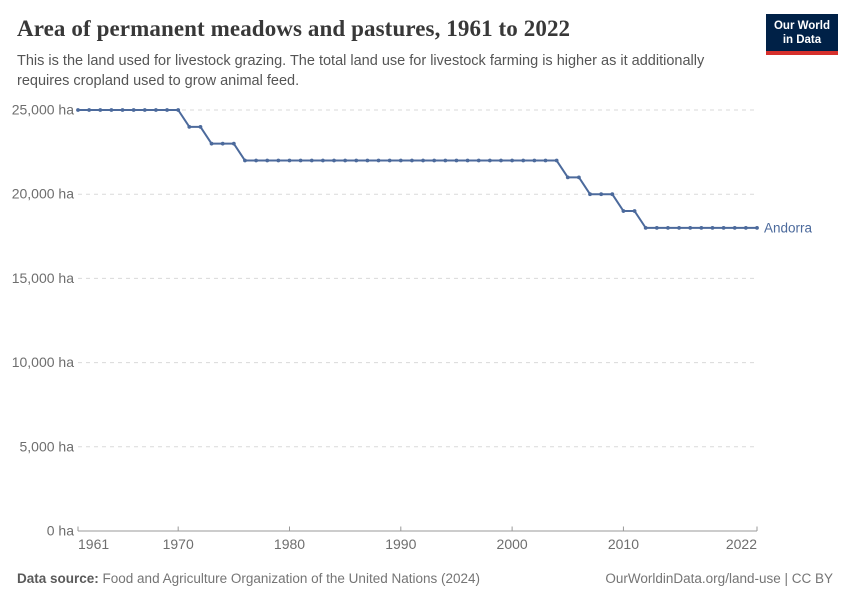 The width and height of the screenshot is (850, 600). What do you see at coordinates (43, 194) in the screenshot?
I see `y-axis-tick-label: 20,000 ha` at bounding box center [43, 194].